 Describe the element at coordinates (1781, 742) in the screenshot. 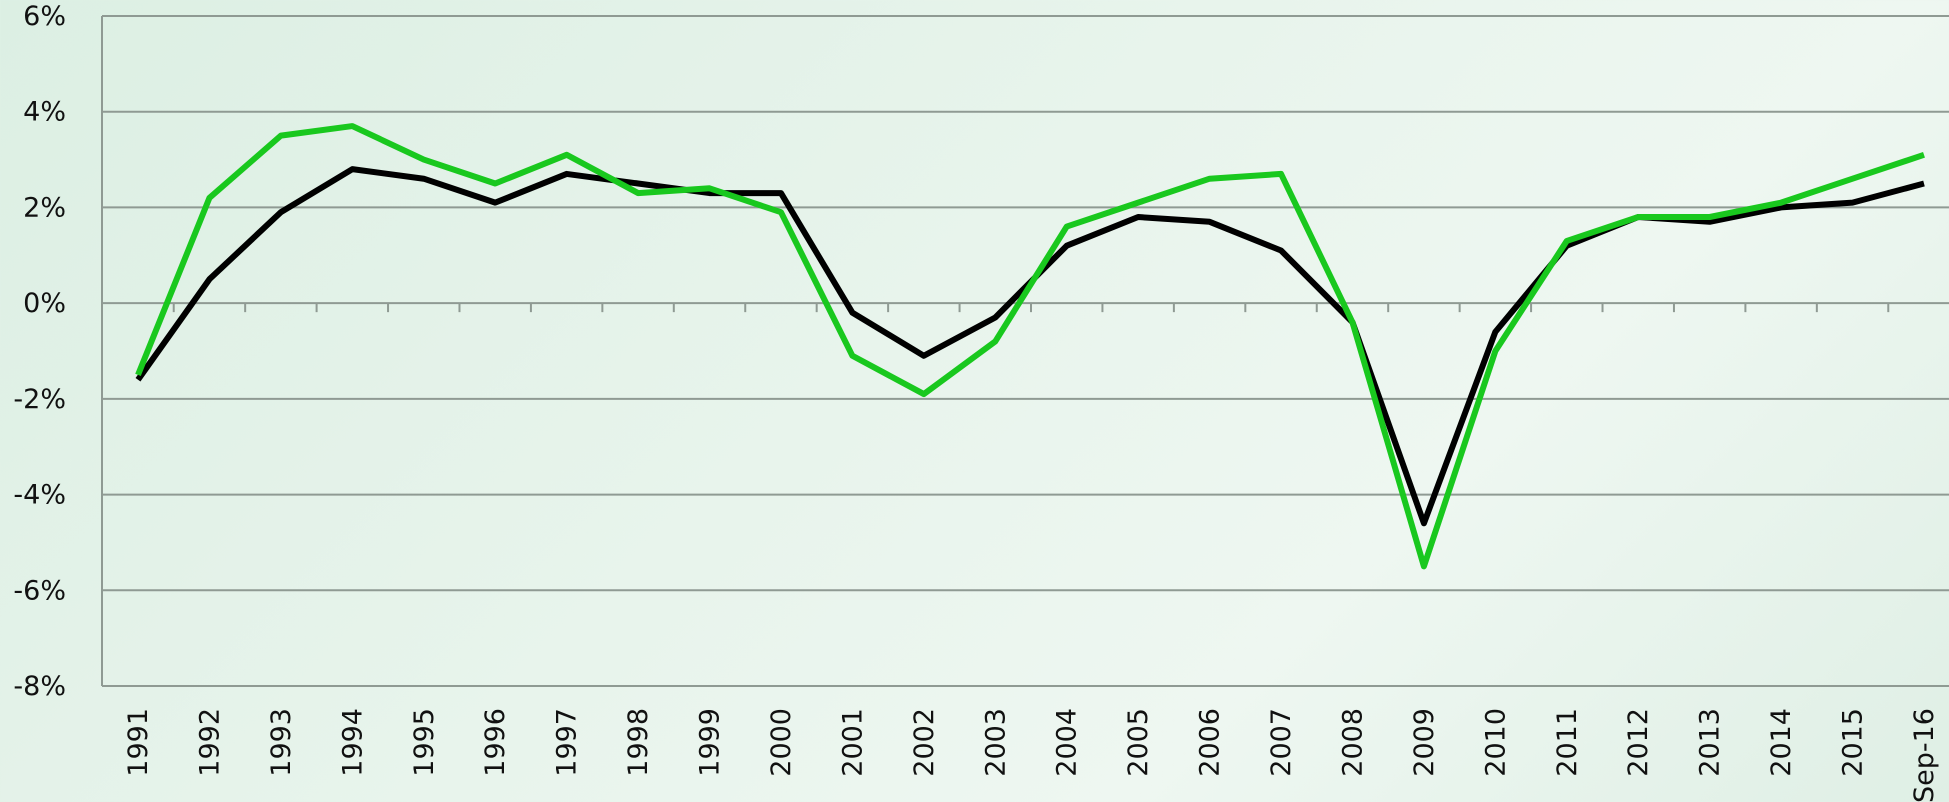

I see `x-tick-label: 2014` at that location.